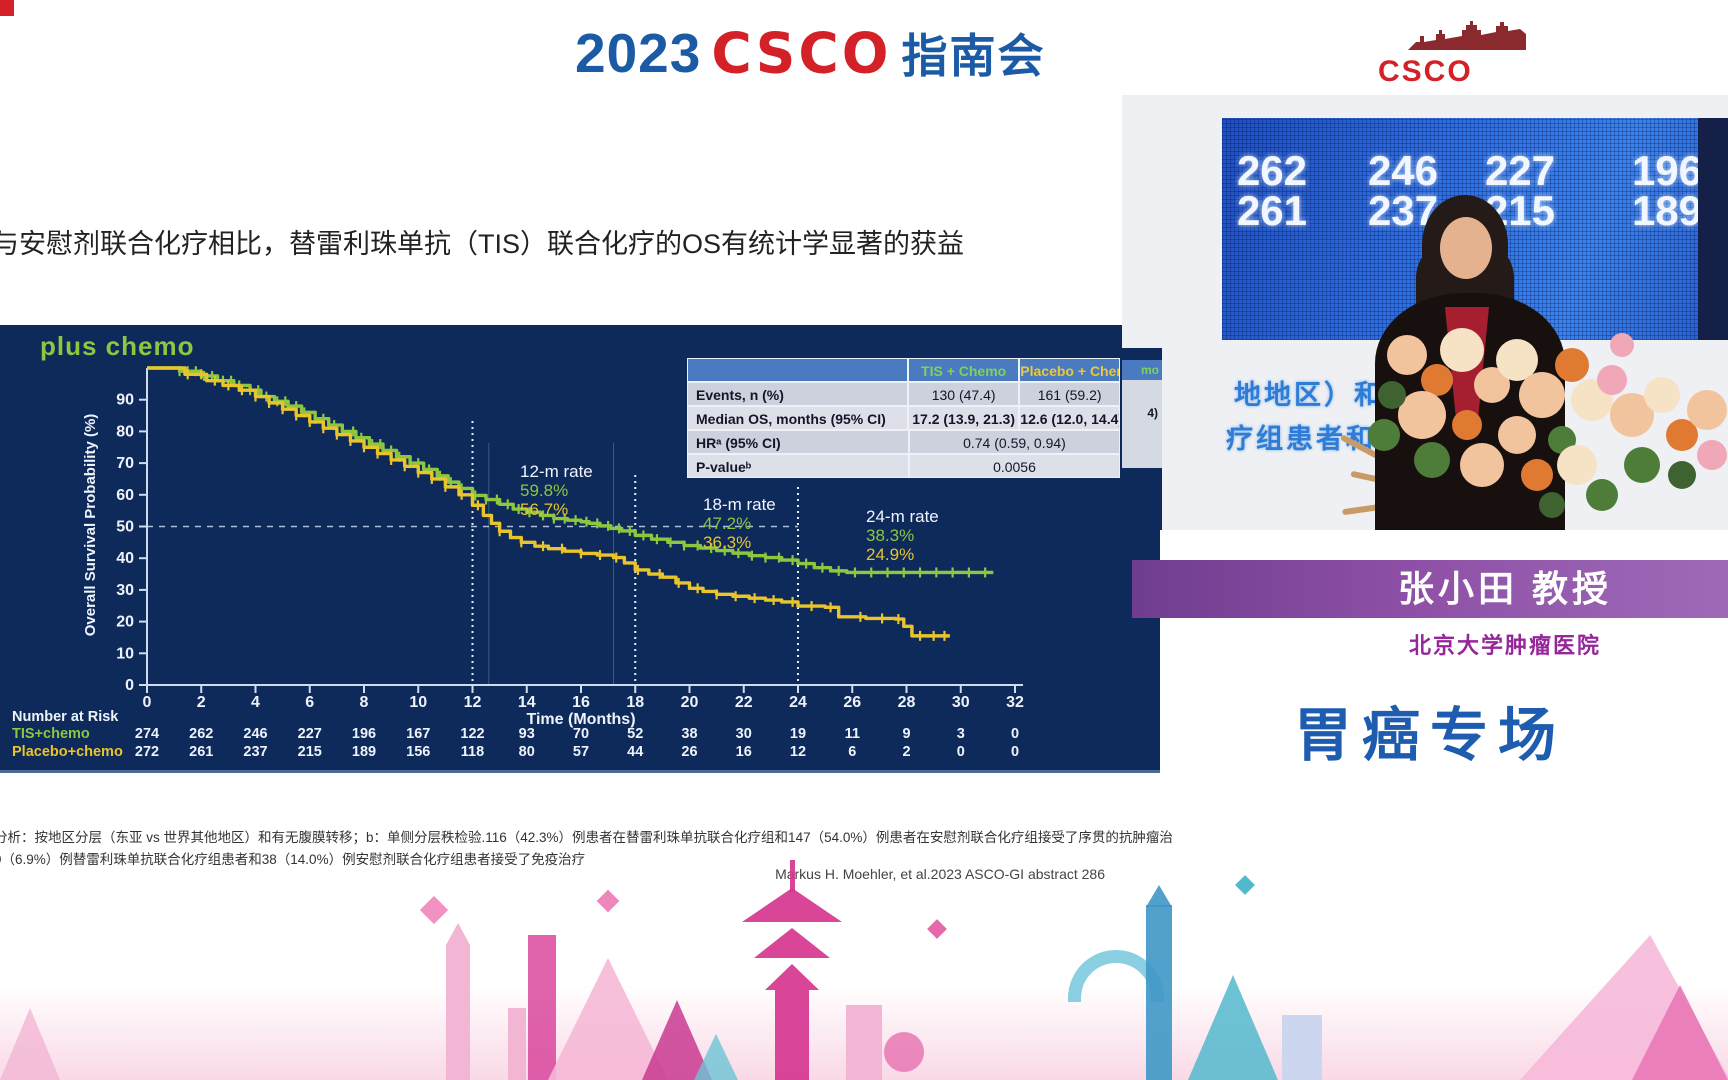 The image size is (1728, 1080). I want to click on x-tick-label: 20, so click(690, 702).